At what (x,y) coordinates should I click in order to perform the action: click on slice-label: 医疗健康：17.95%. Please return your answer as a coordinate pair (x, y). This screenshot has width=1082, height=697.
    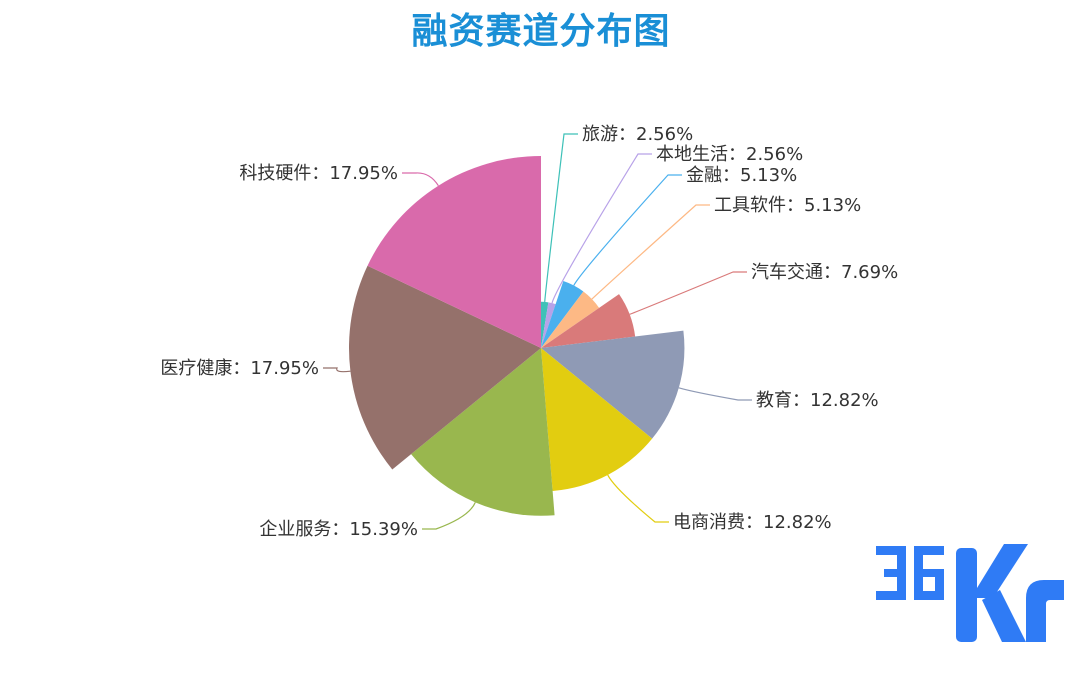
    Looking at the image, I should click on (239, 368).